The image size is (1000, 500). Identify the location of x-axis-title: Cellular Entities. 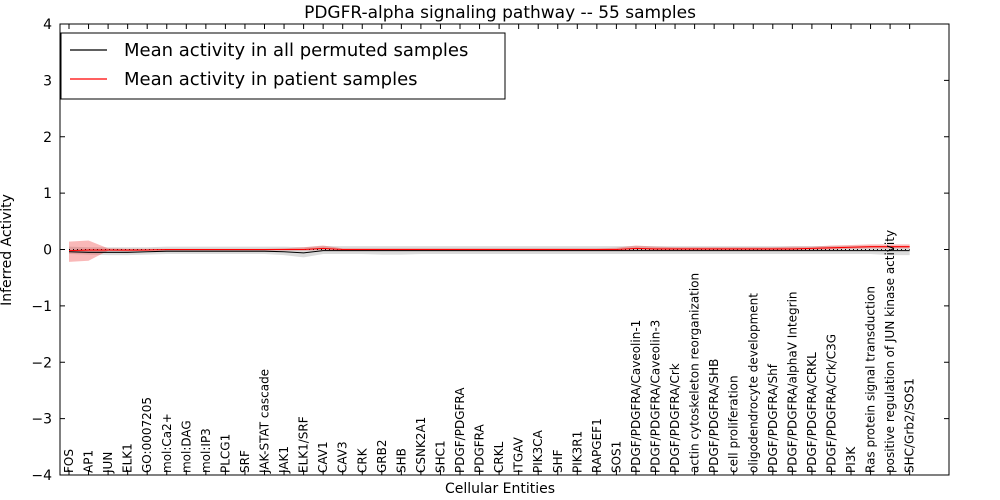
(500, 489).